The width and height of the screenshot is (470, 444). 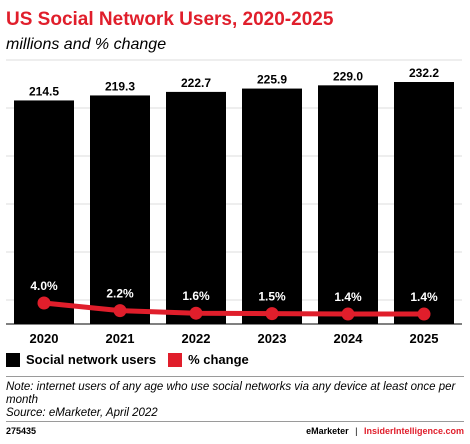 What do you see at coordinates (424, 314) in the screenshot?
I see `pct-point-2025` at bounding box center [424, 314].